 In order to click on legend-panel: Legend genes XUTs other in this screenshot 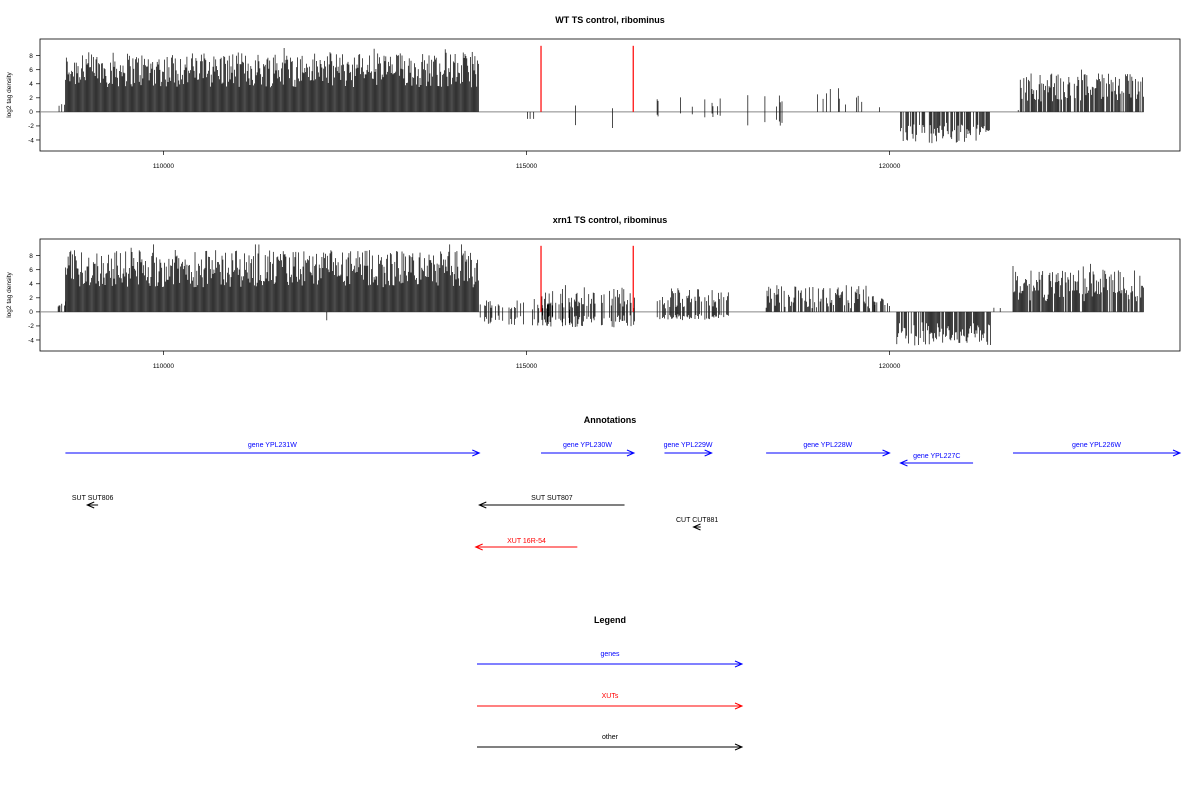, I will do `click(610, 683)`.